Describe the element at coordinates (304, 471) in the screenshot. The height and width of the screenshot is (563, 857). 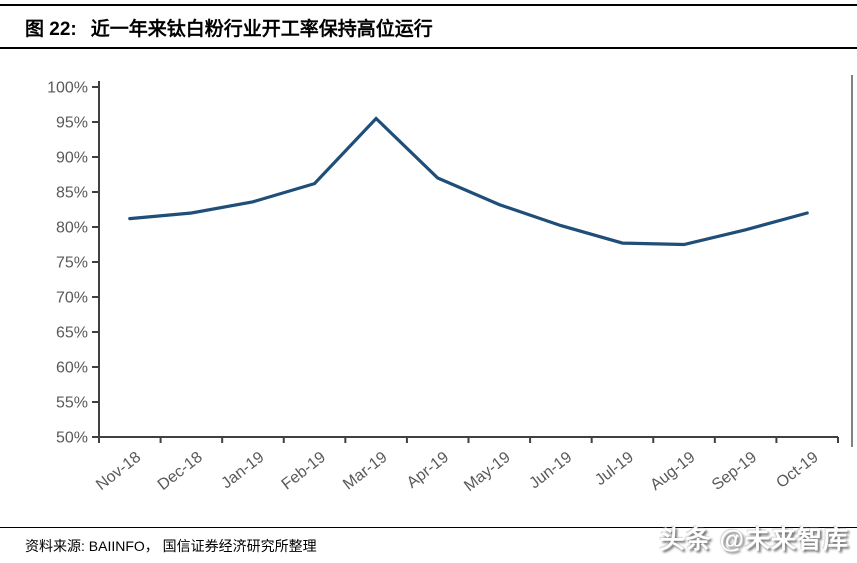
I see `x-tick-label: Feb-19` at that location.